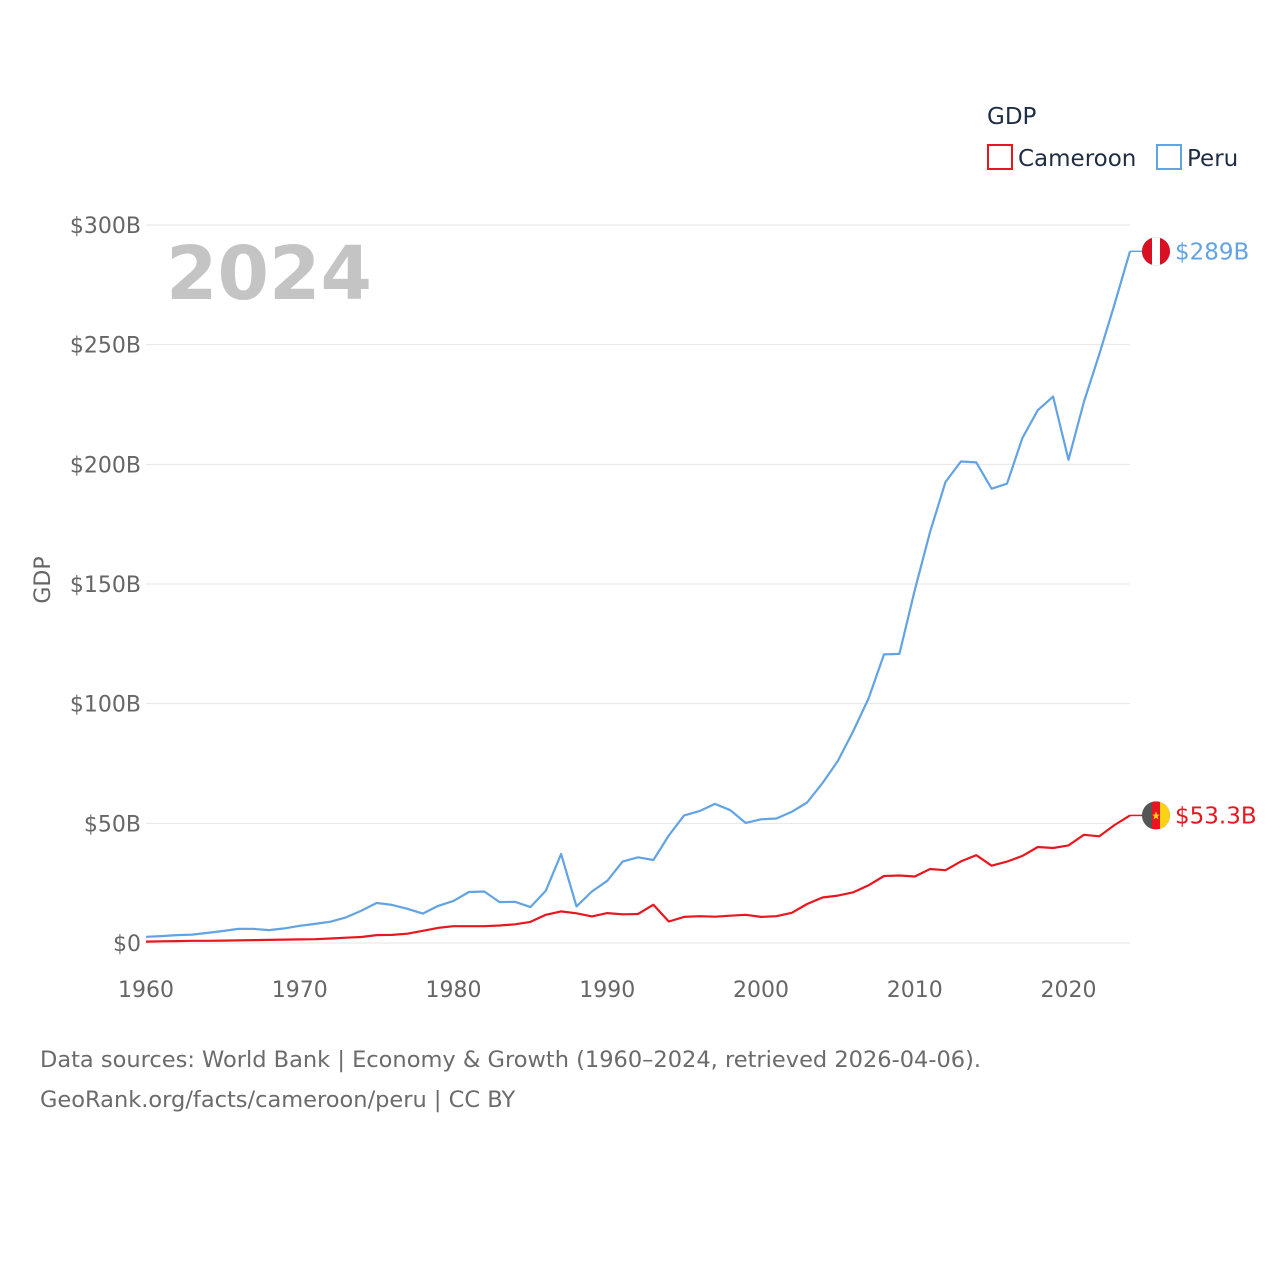 This screenshot has height=1280, width=1280. I want to click on x-tick-label: 2000, so click(761, 990).